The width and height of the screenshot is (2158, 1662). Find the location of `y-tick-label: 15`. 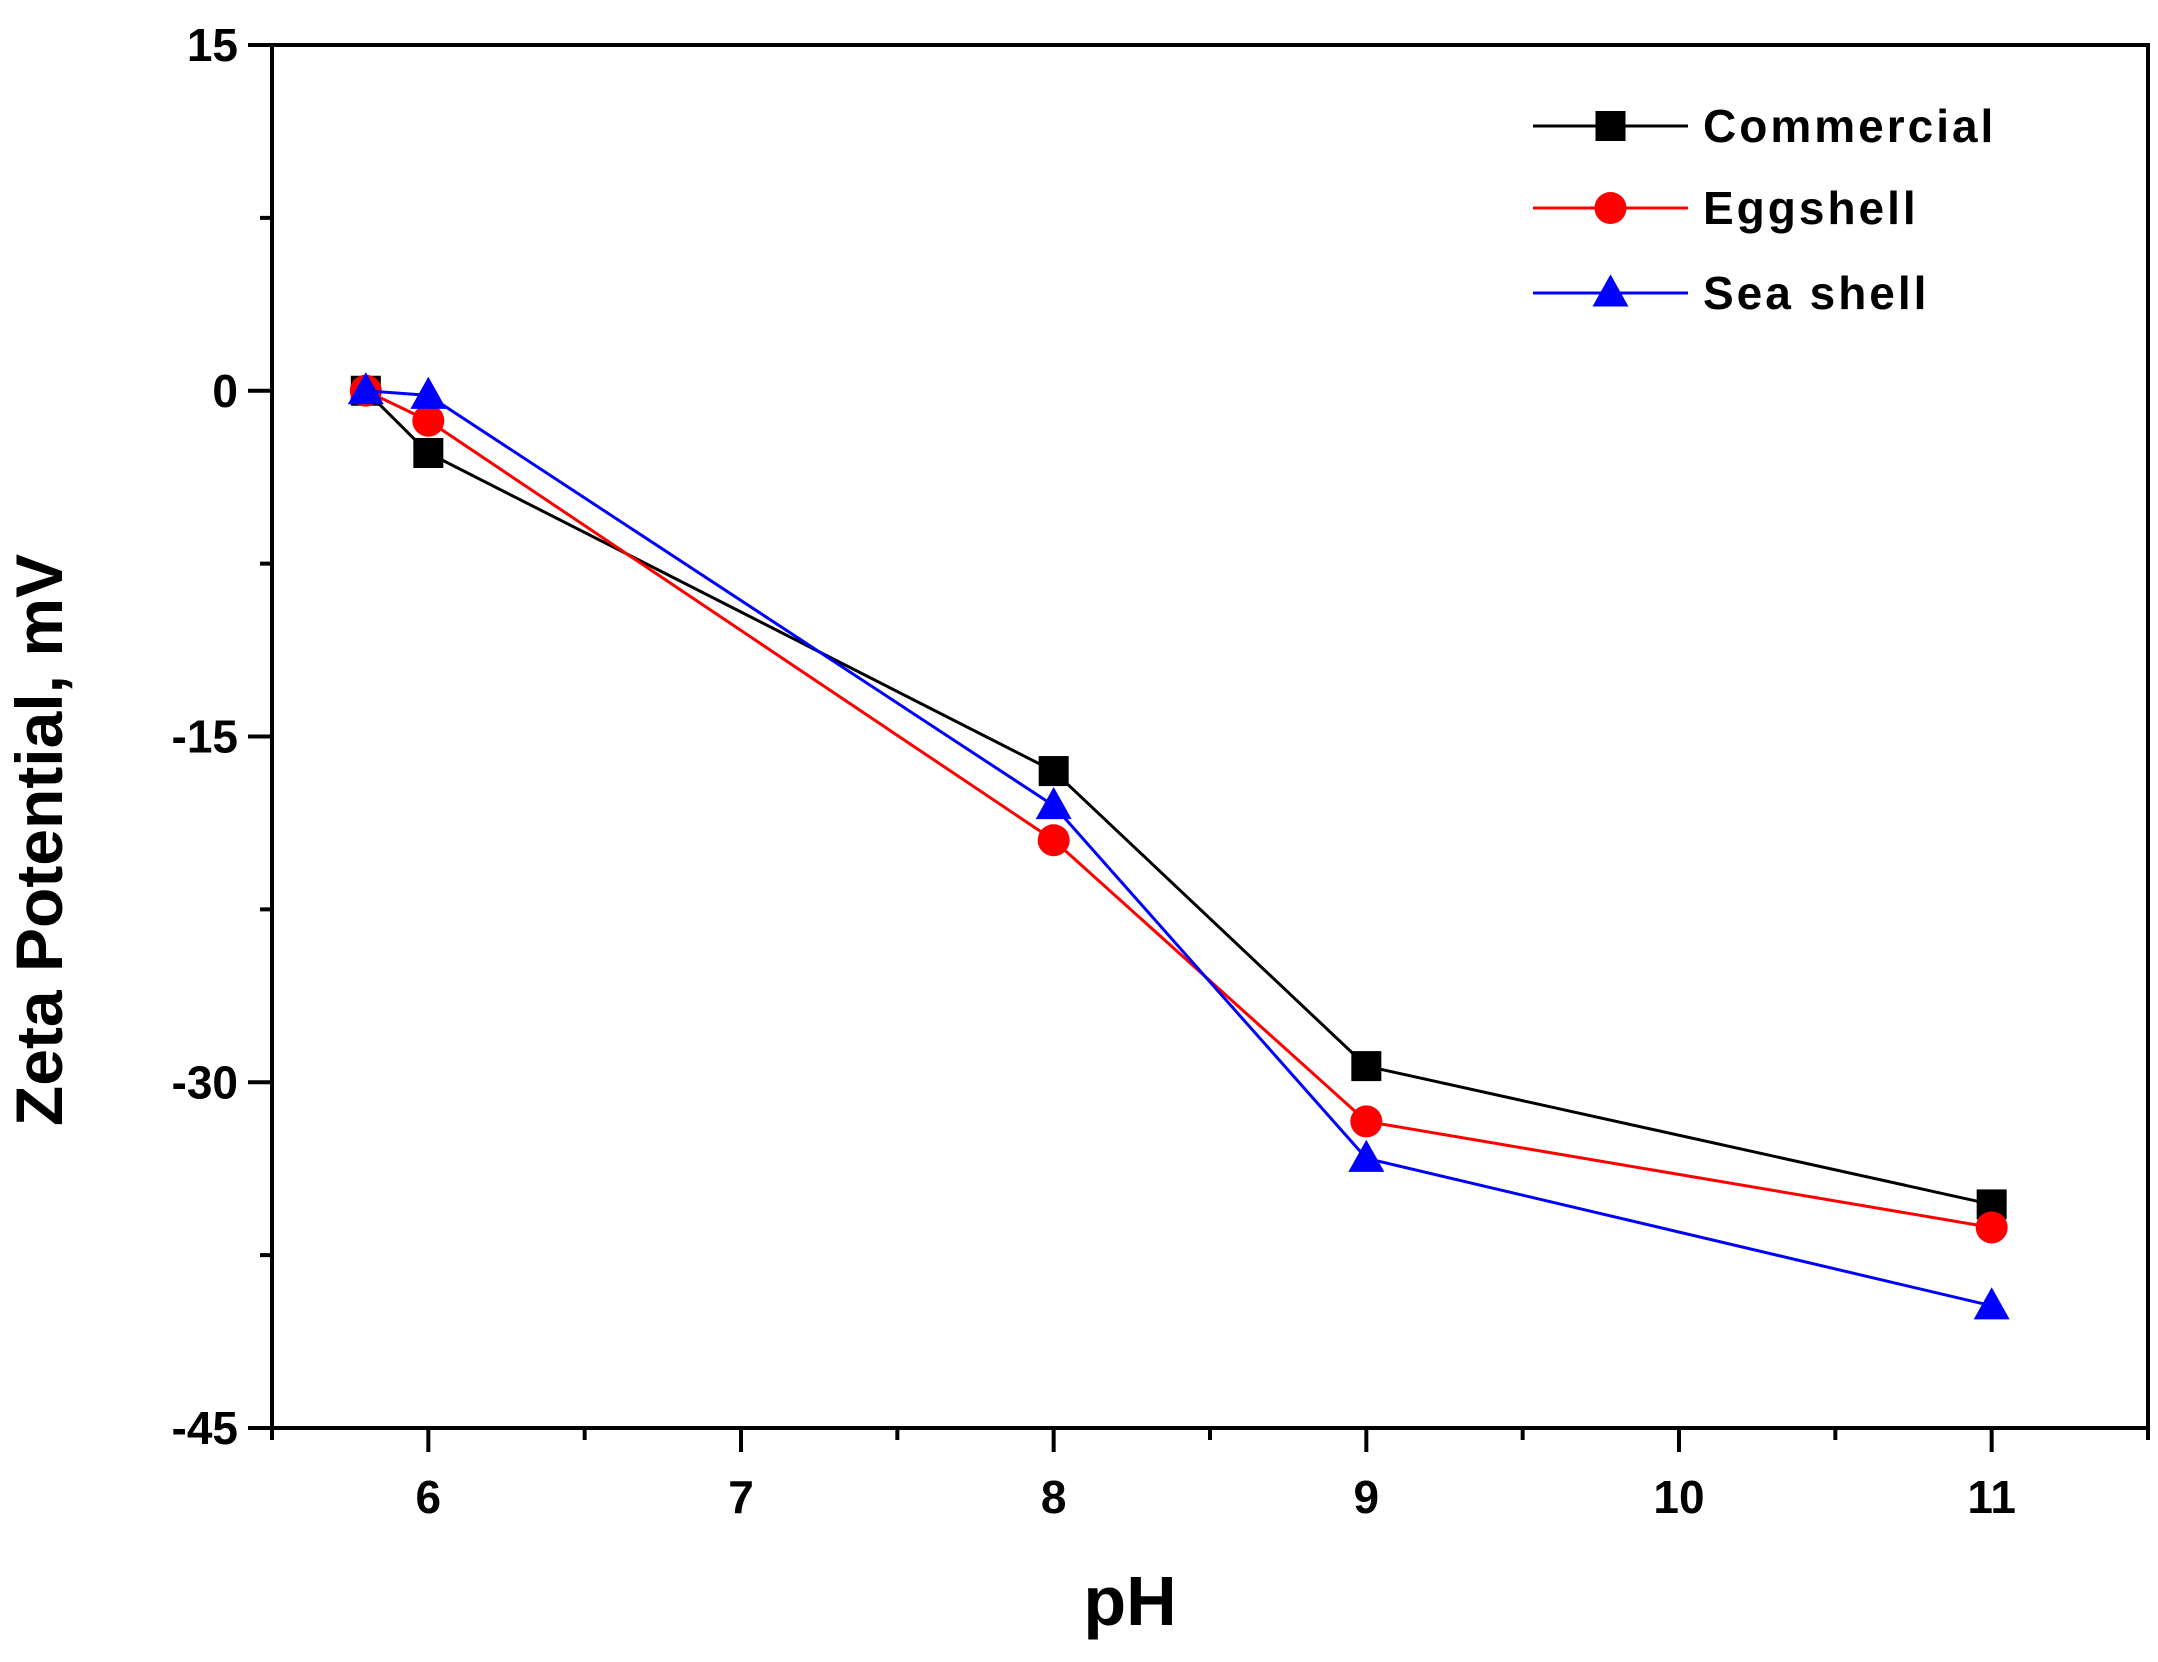

y-tick-label: 15 is located at coordinates (212, 45).